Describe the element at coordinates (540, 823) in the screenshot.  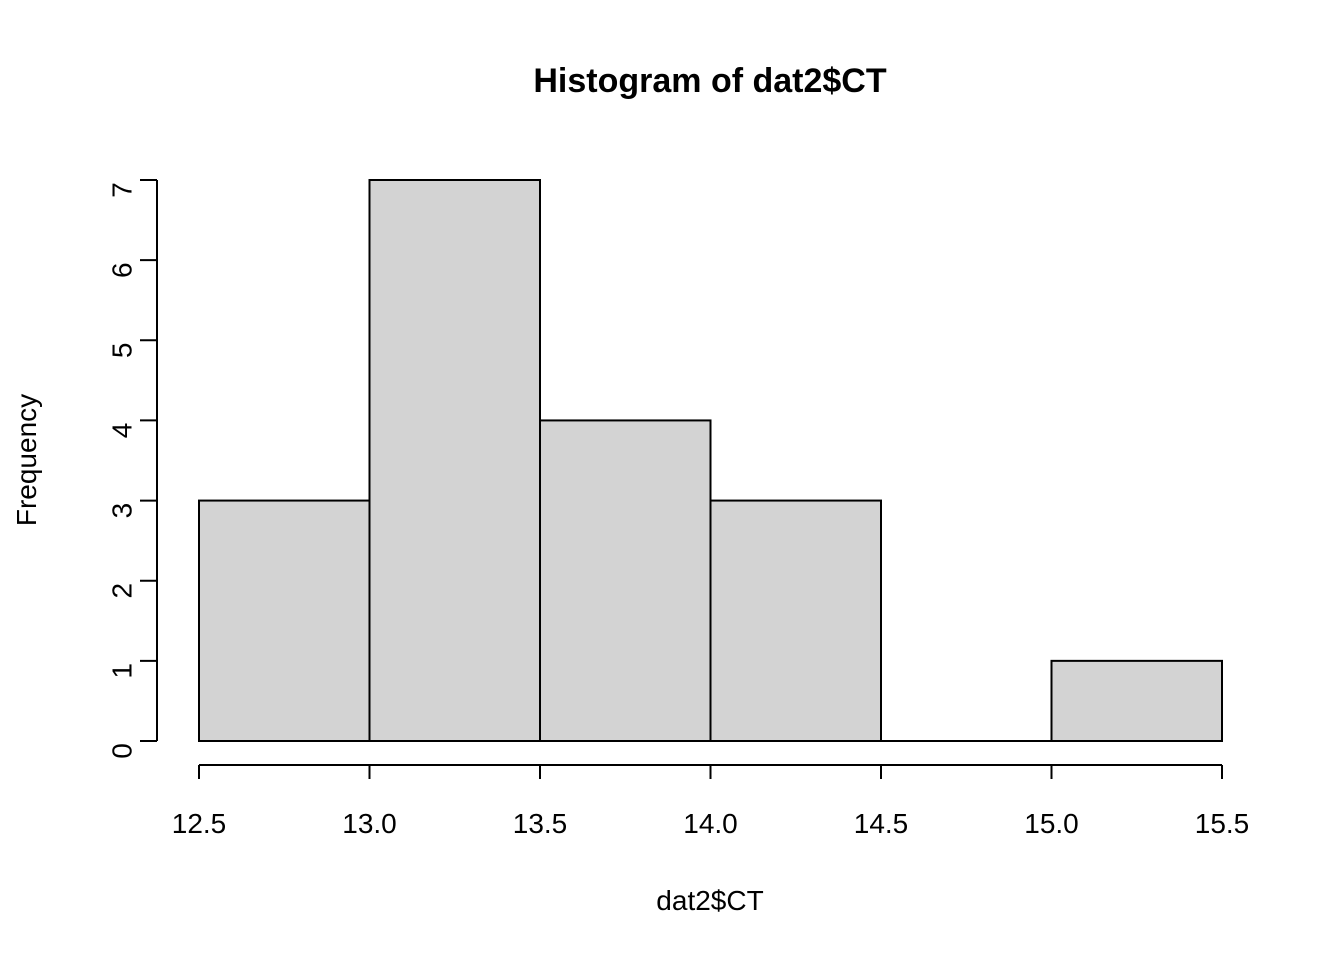
I see `x-tick-label: 13.5` at that location.